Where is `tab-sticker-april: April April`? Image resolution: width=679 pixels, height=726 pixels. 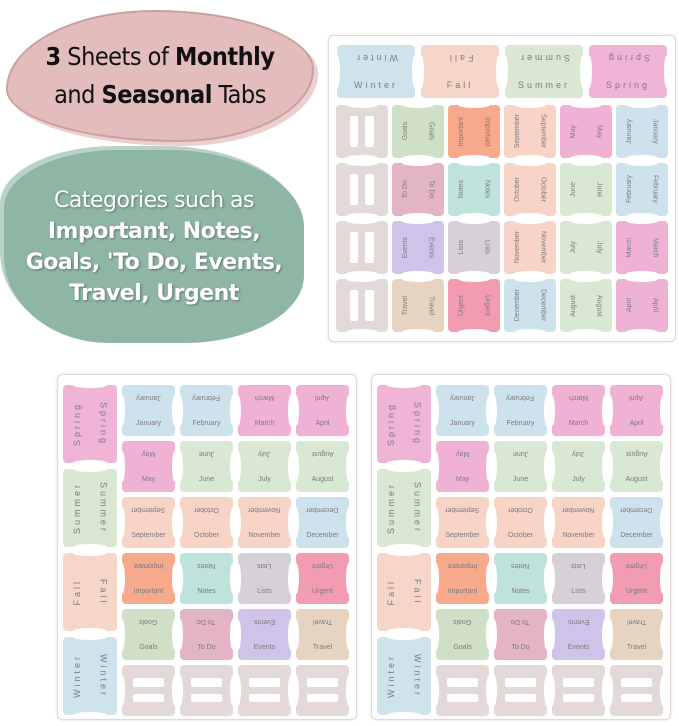 tab-sticker-april: April April is located at coordinates (636, 410).